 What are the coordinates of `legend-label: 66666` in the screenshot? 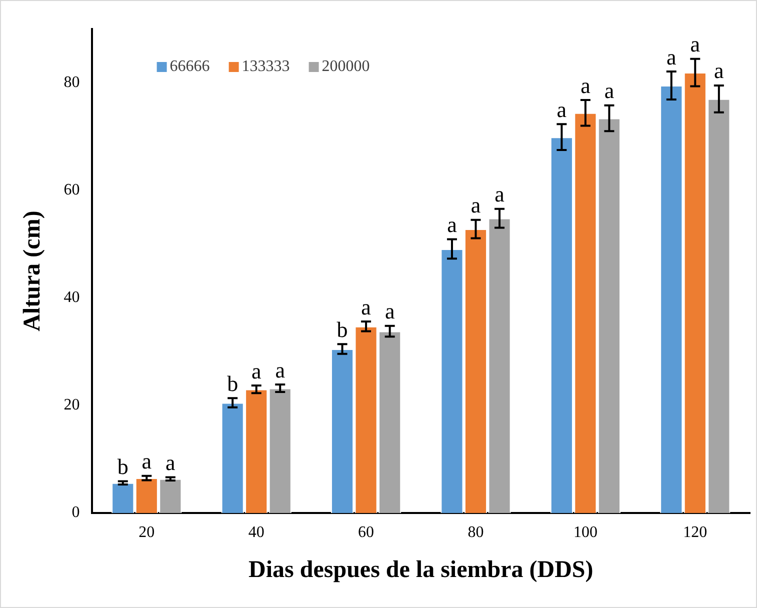 It's located at (190, 67).